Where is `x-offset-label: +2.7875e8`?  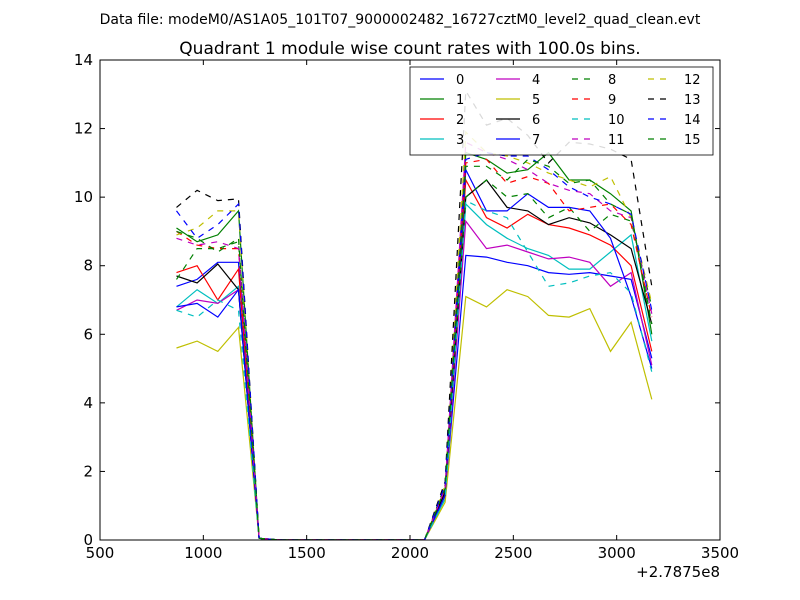
x-offset-label: +2.7875e8 is located at coordinates (678, 572).